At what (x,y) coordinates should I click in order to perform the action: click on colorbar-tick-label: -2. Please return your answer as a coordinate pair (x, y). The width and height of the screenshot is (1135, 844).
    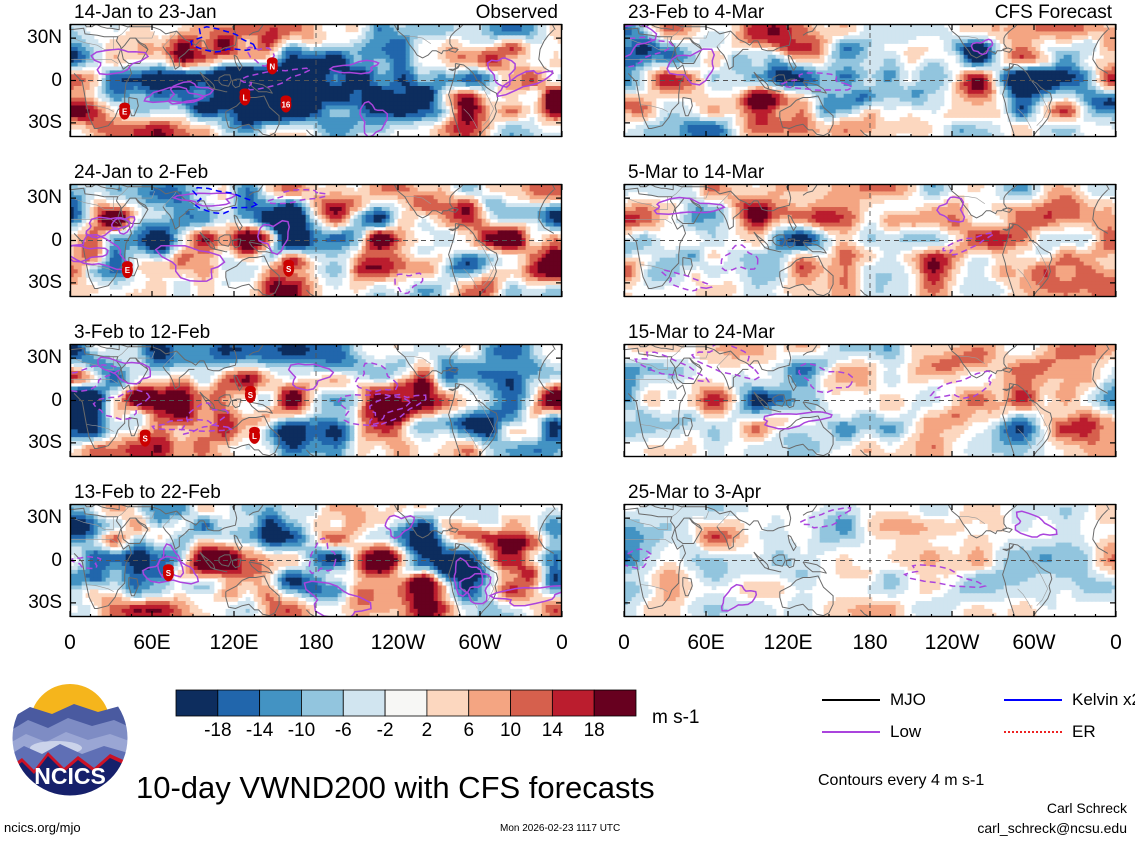
    Looking at the image, I should click on (385, 730).